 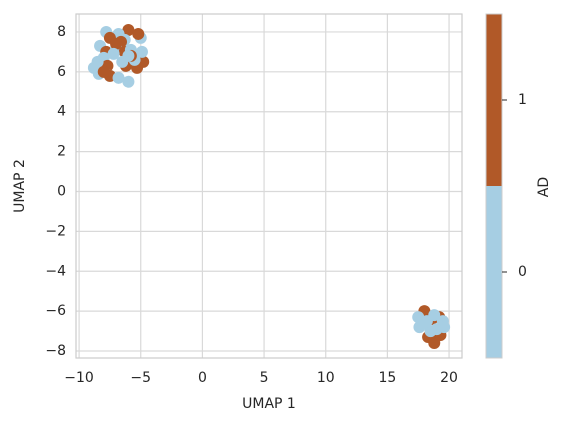 I want to click on colorbar-label: AD, so click(x=544, y=187).